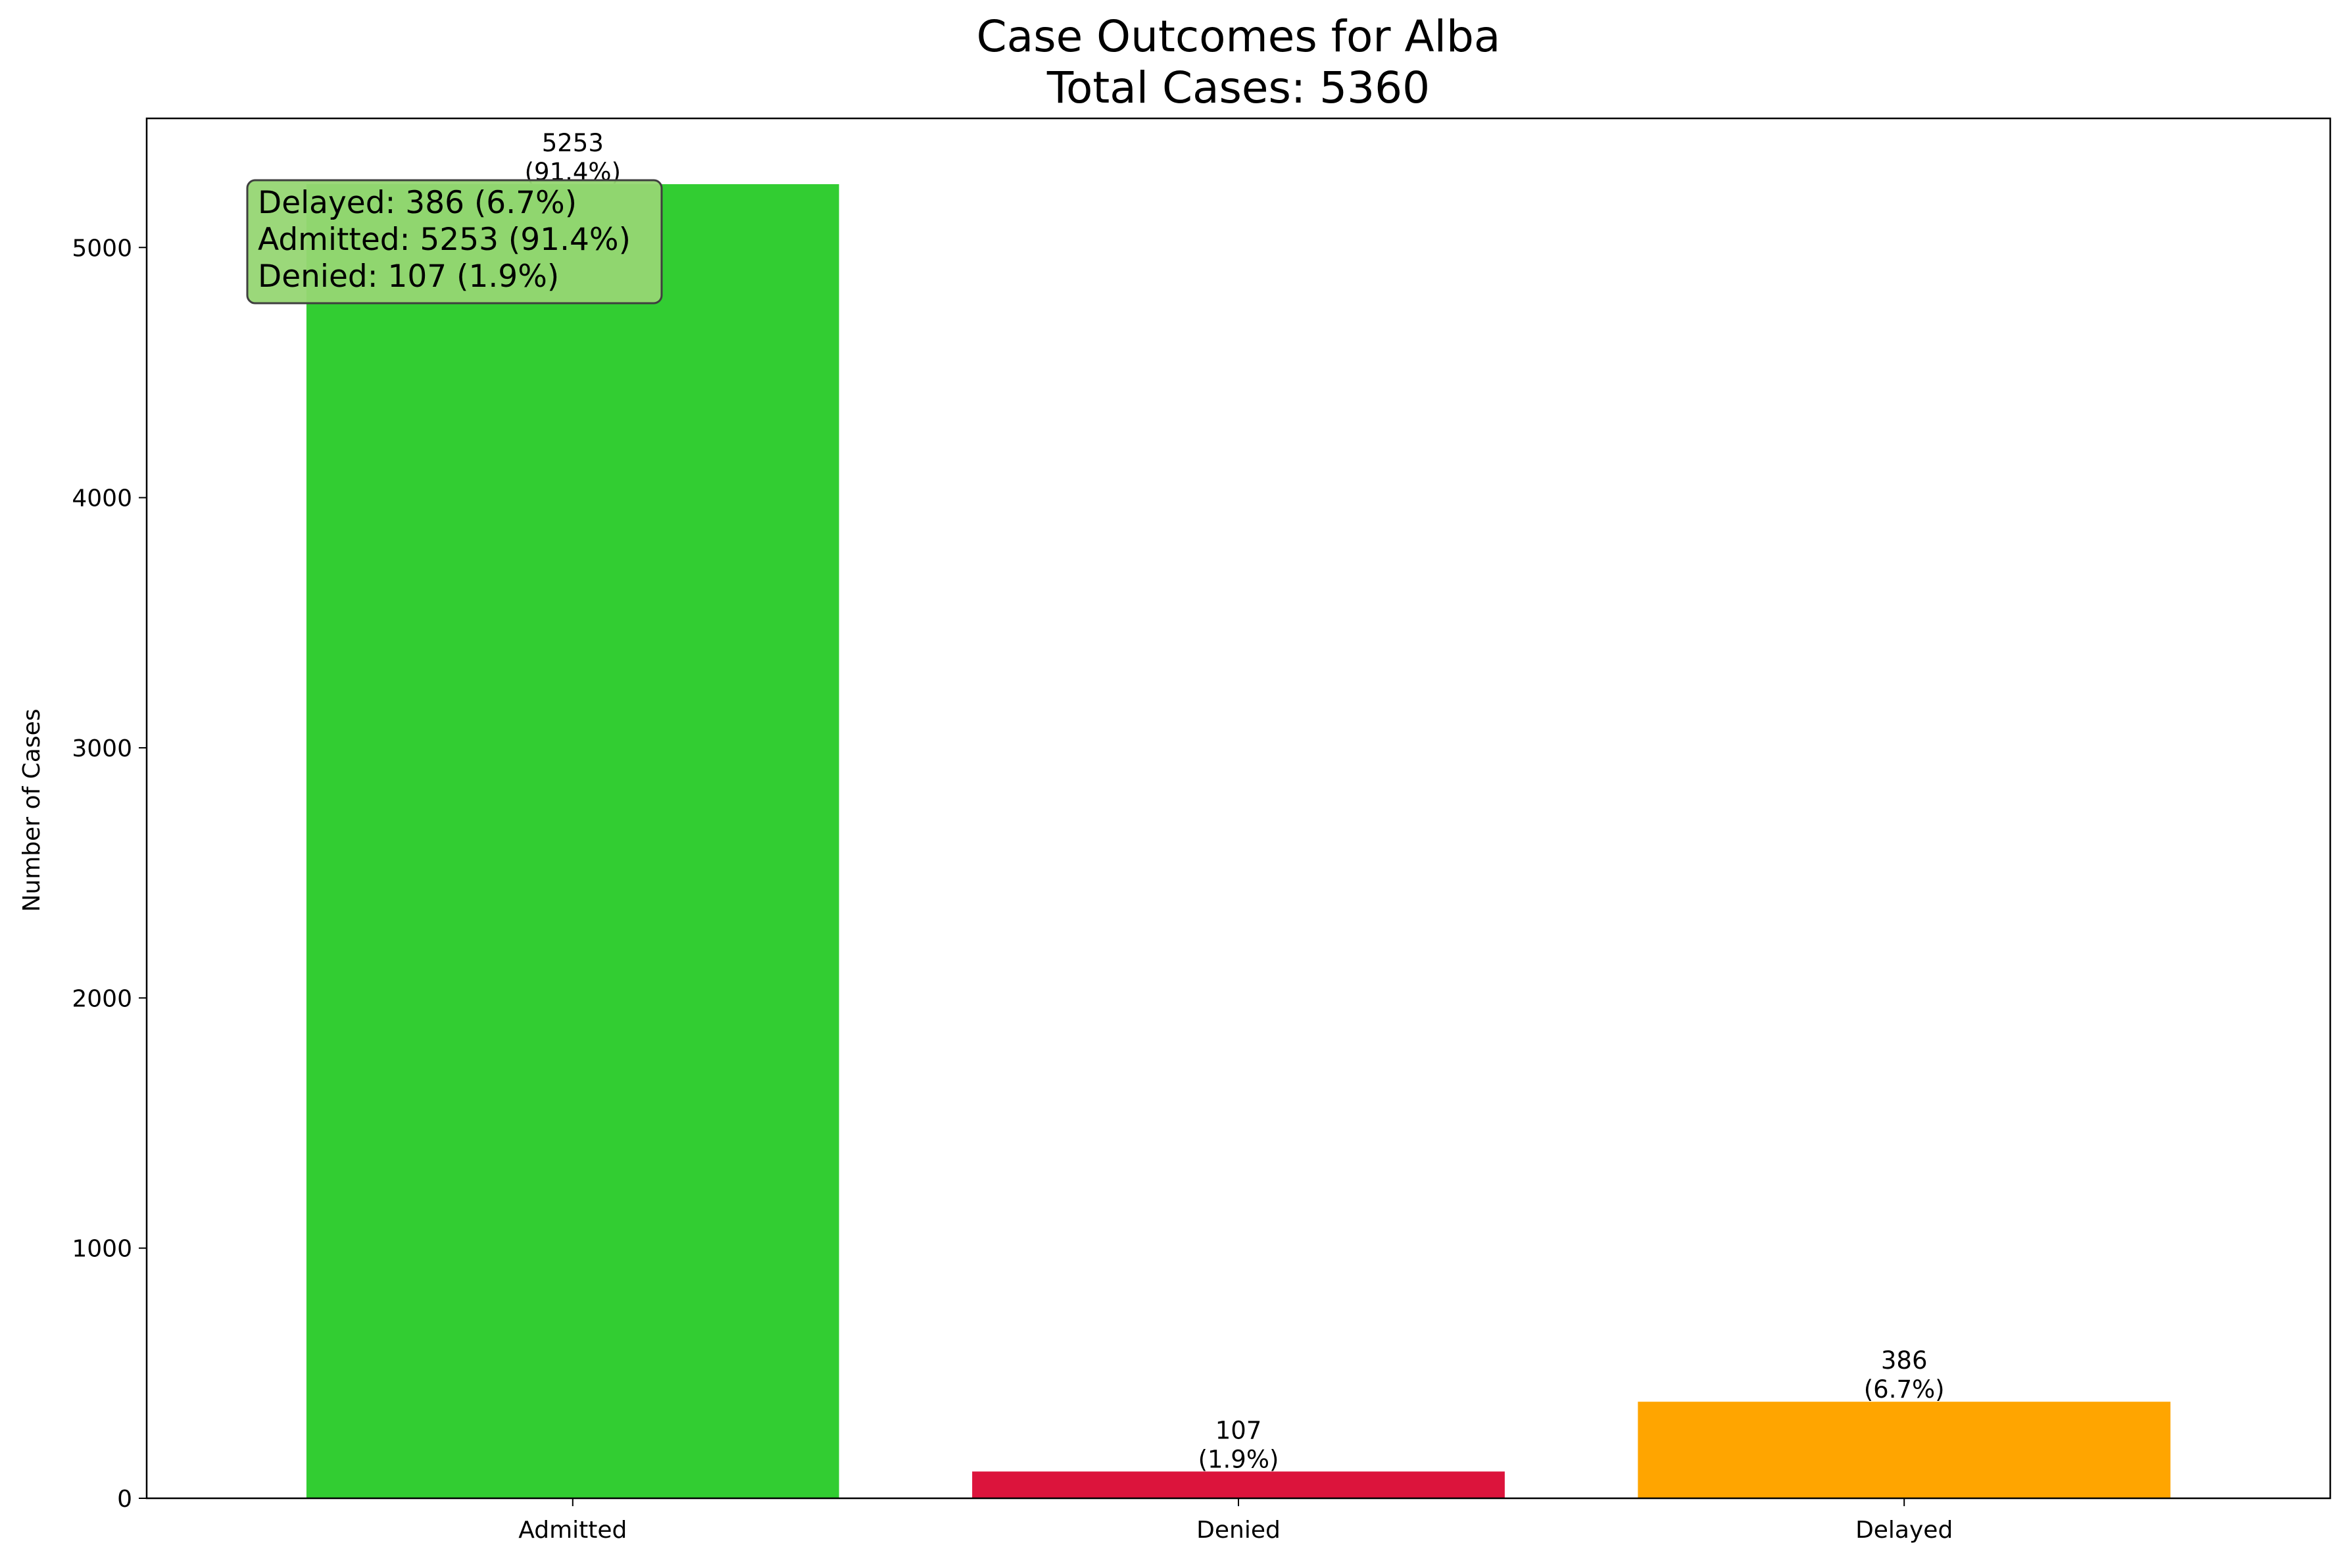 This screenshot has height=1568, width=2348. Describe the element at coordinates (102, 999) in the screenshot. I see `y-tick-label: 2000` at that location.